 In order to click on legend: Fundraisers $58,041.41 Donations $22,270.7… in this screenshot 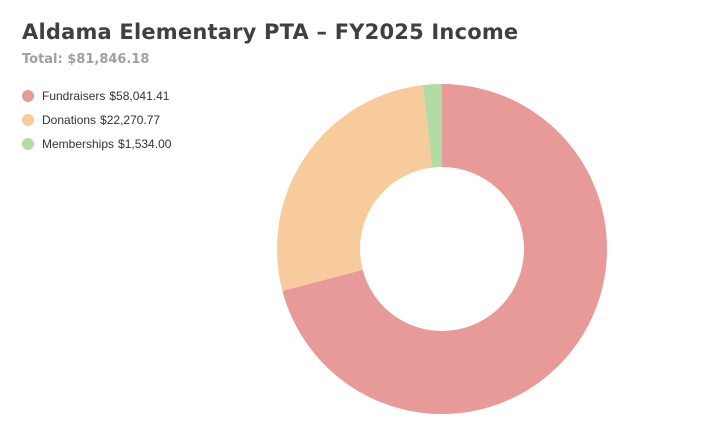, I will do `click(96, 120)`.